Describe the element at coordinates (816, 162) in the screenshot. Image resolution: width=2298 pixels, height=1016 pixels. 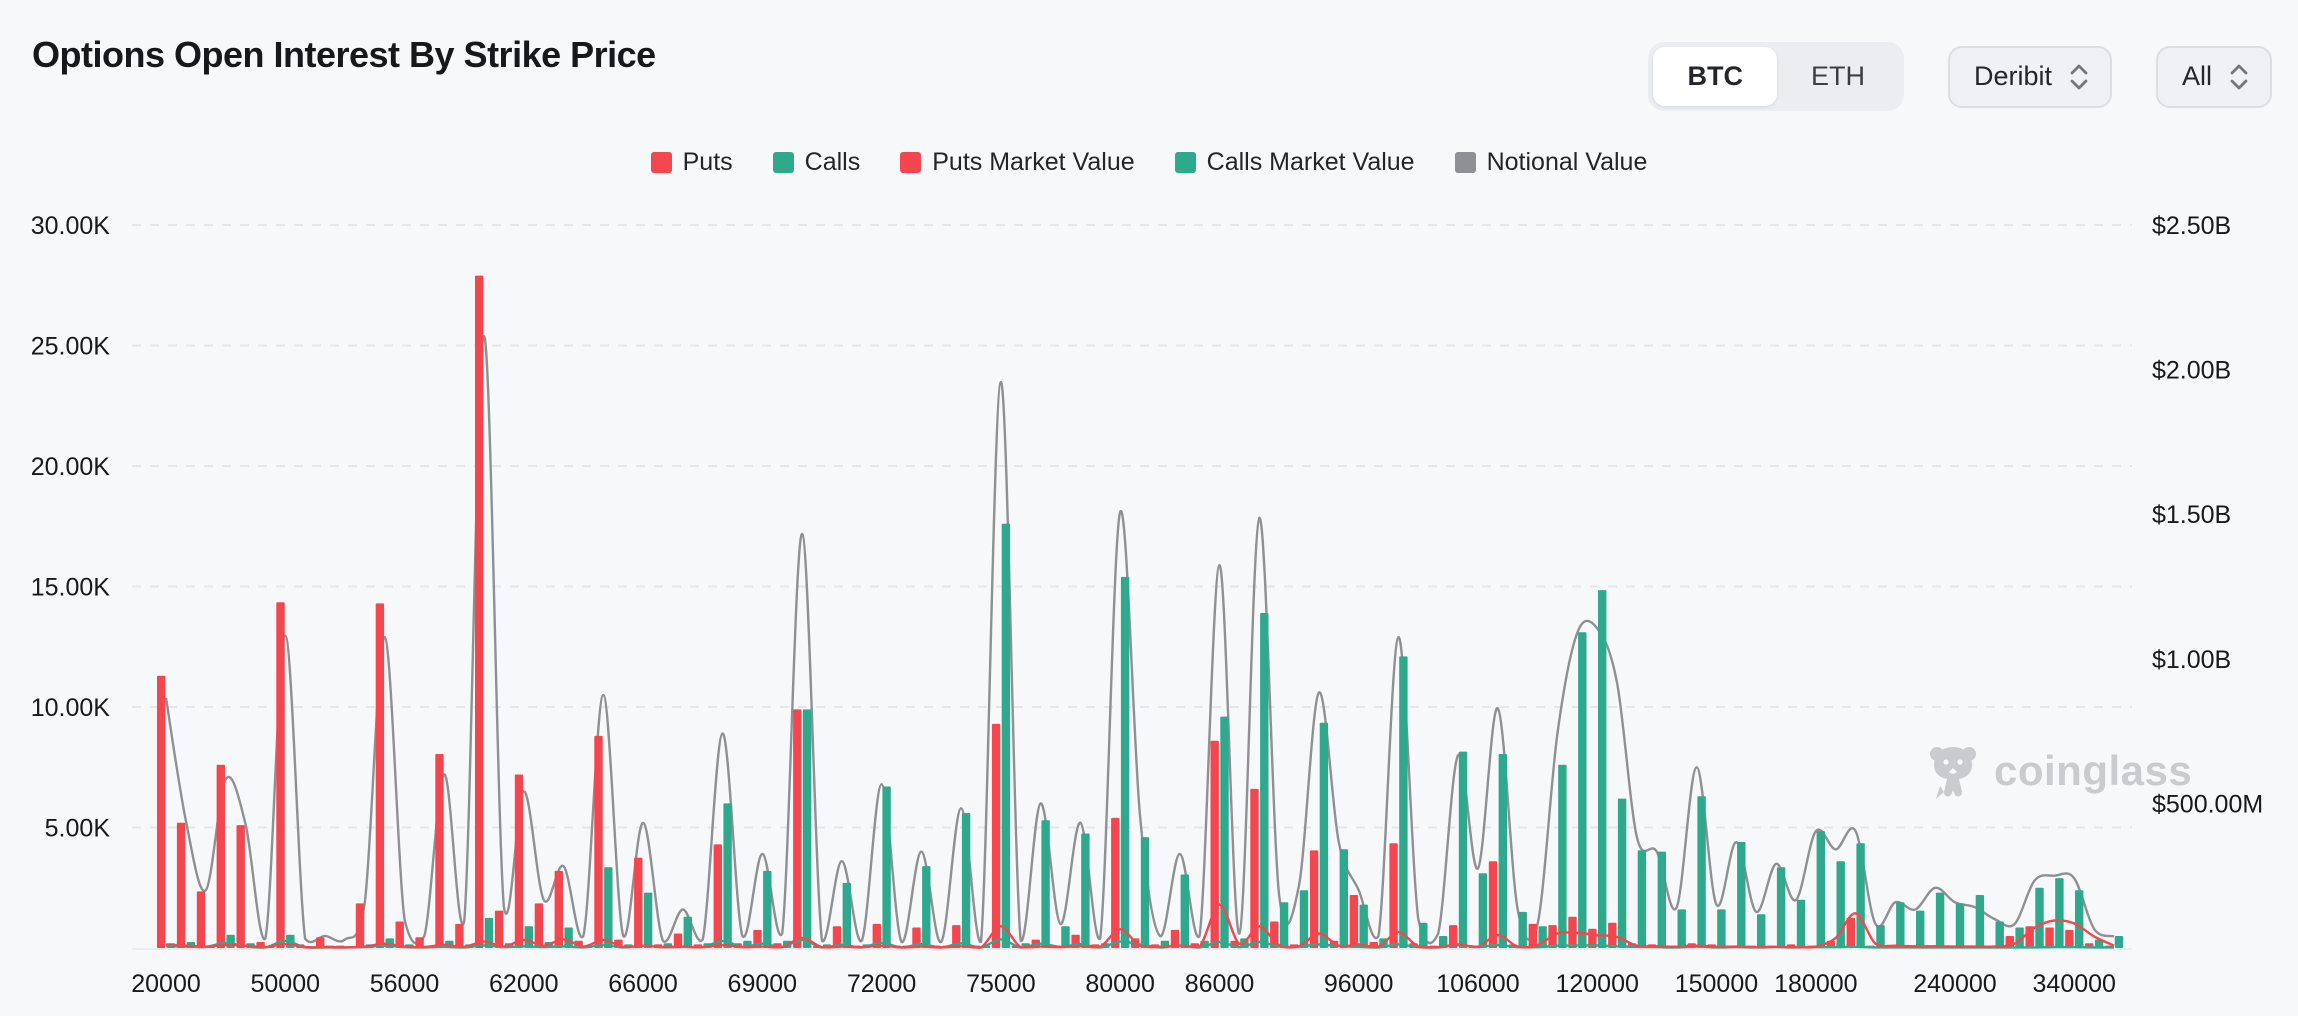
I see `legend-item-calls: Calls` at that location.